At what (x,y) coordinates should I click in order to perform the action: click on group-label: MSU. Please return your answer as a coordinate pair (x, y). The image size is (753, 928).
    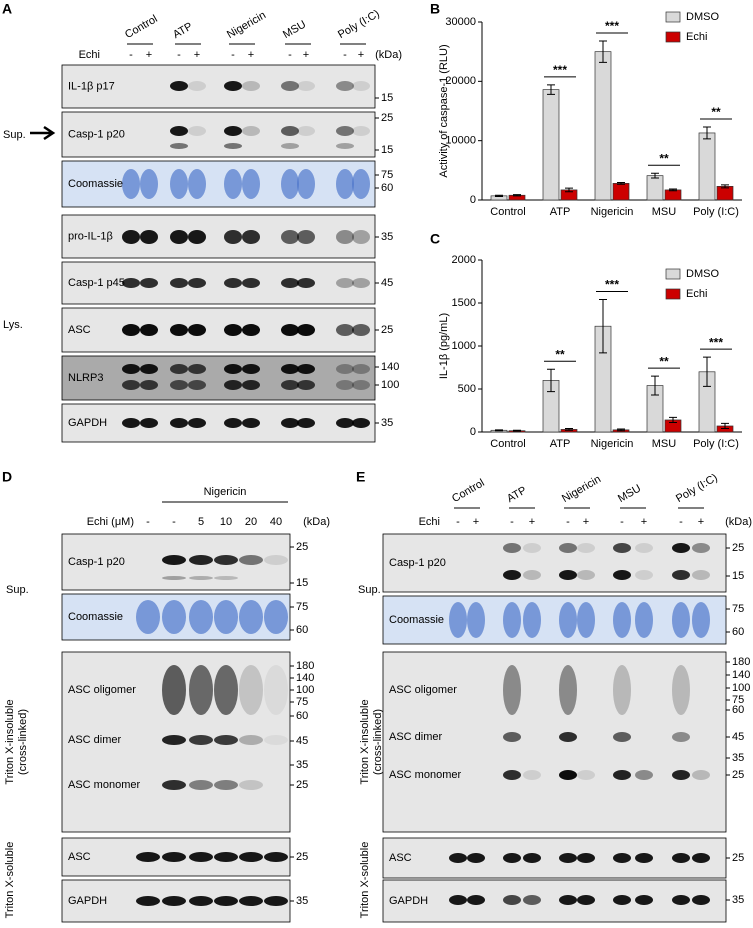
    Looking at the image, I should click on (294, 29).